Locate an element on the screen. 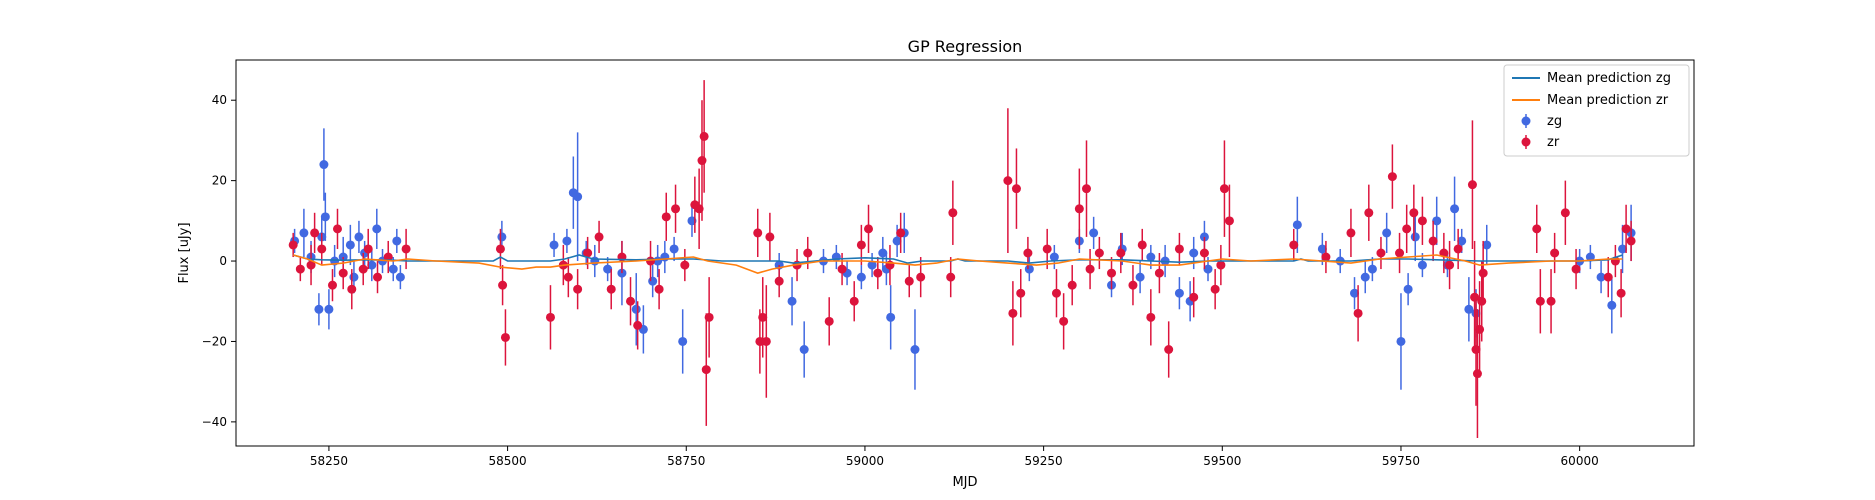 Image resolution: width=1875 pixels, height=500 pixels. y-tick-label: −20 is located at coordinates (214, 341).